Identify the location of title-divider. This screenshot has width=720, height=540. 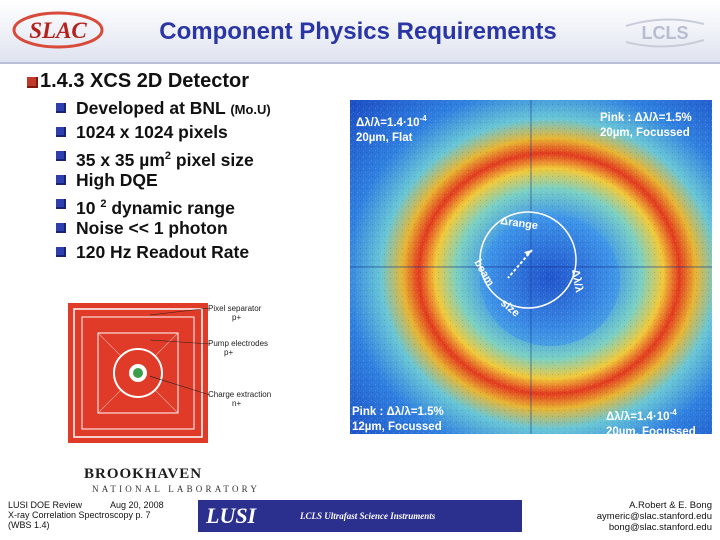
(360, 63).